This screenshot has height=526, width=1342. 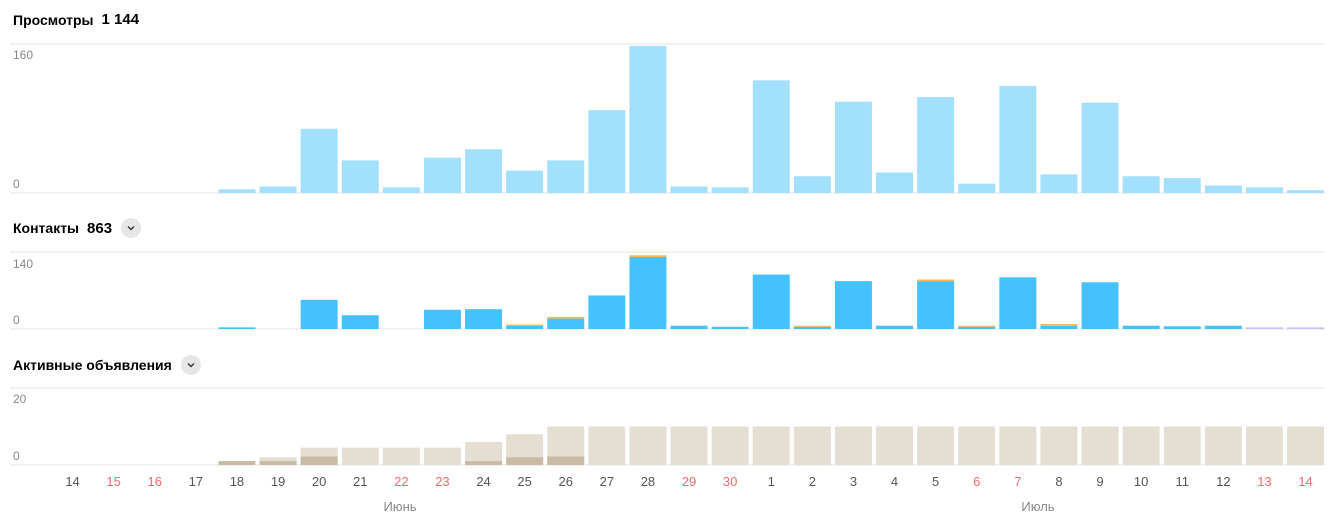 I want to click on x-tick-label: 17, so click(x=196, y=481).